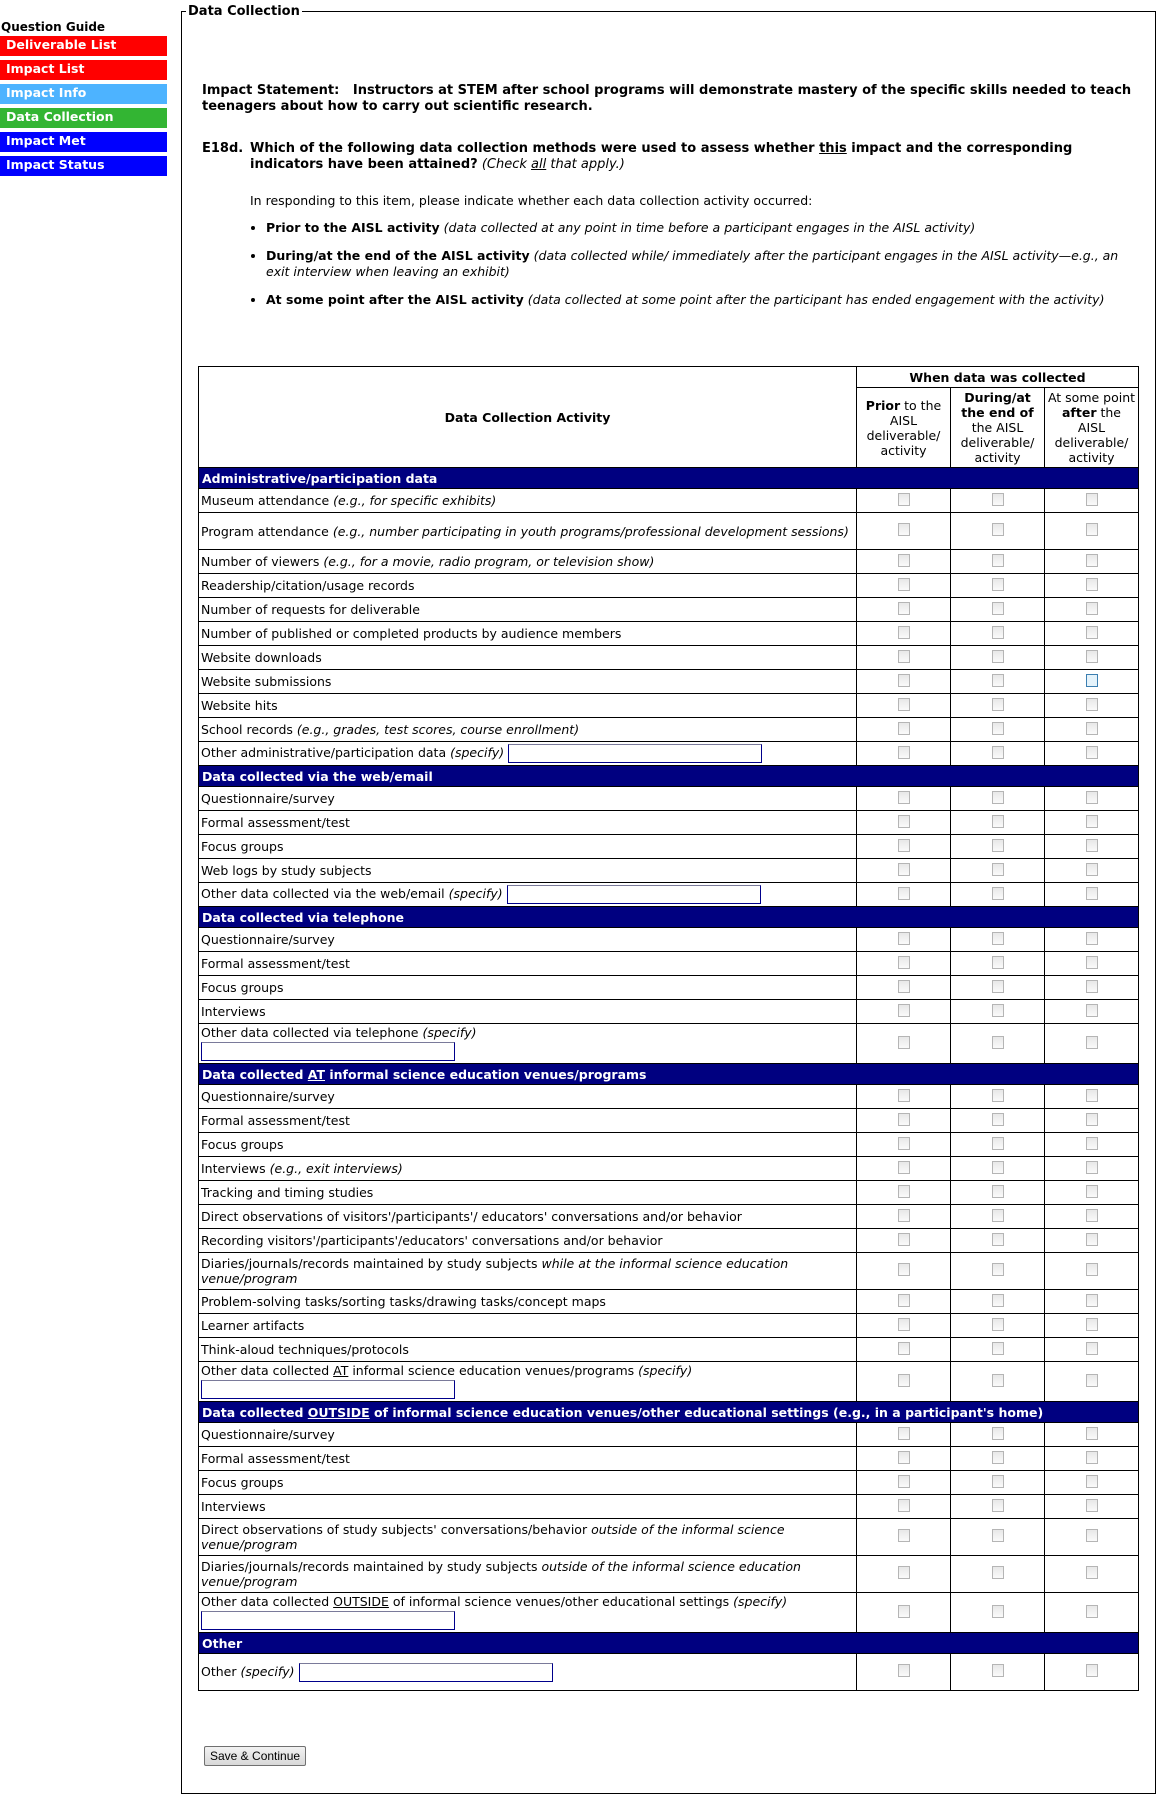 This screenshot has width=1157, height=1796. What do you see at coordinates (83, 142) in the screenshot?
I see `nav-impact-met: Impact Met` at bounding box center [83, 142].